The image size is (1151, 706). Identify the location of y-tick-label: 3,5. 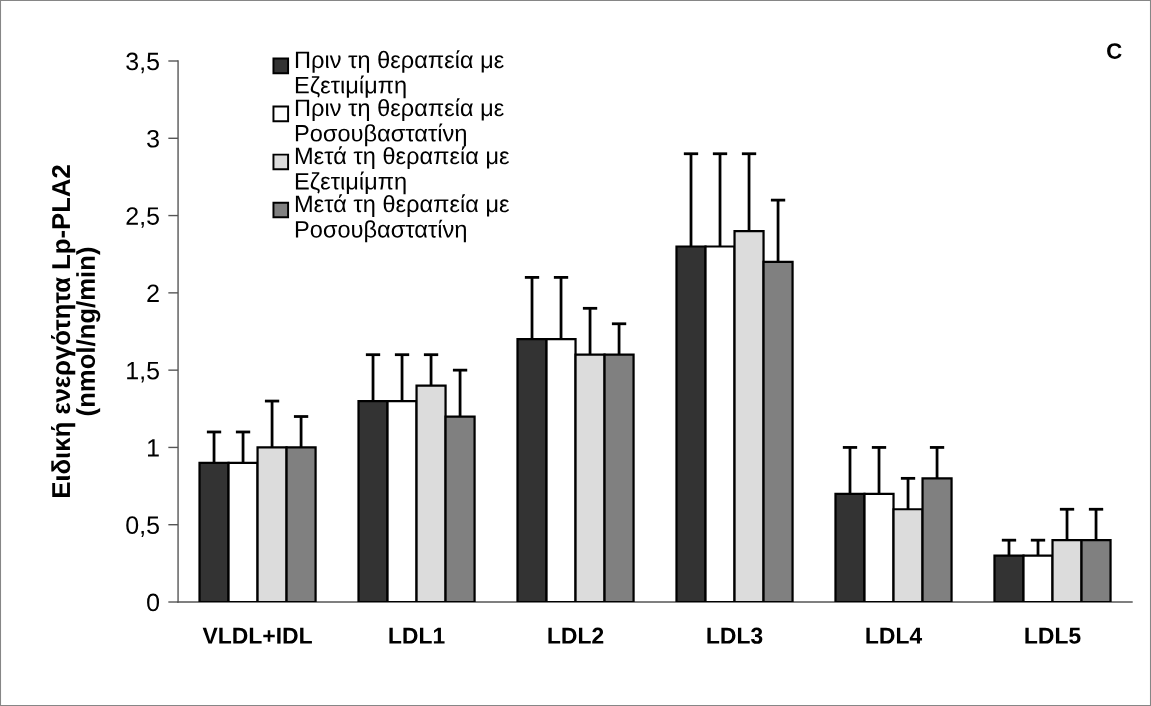
(142, 63).